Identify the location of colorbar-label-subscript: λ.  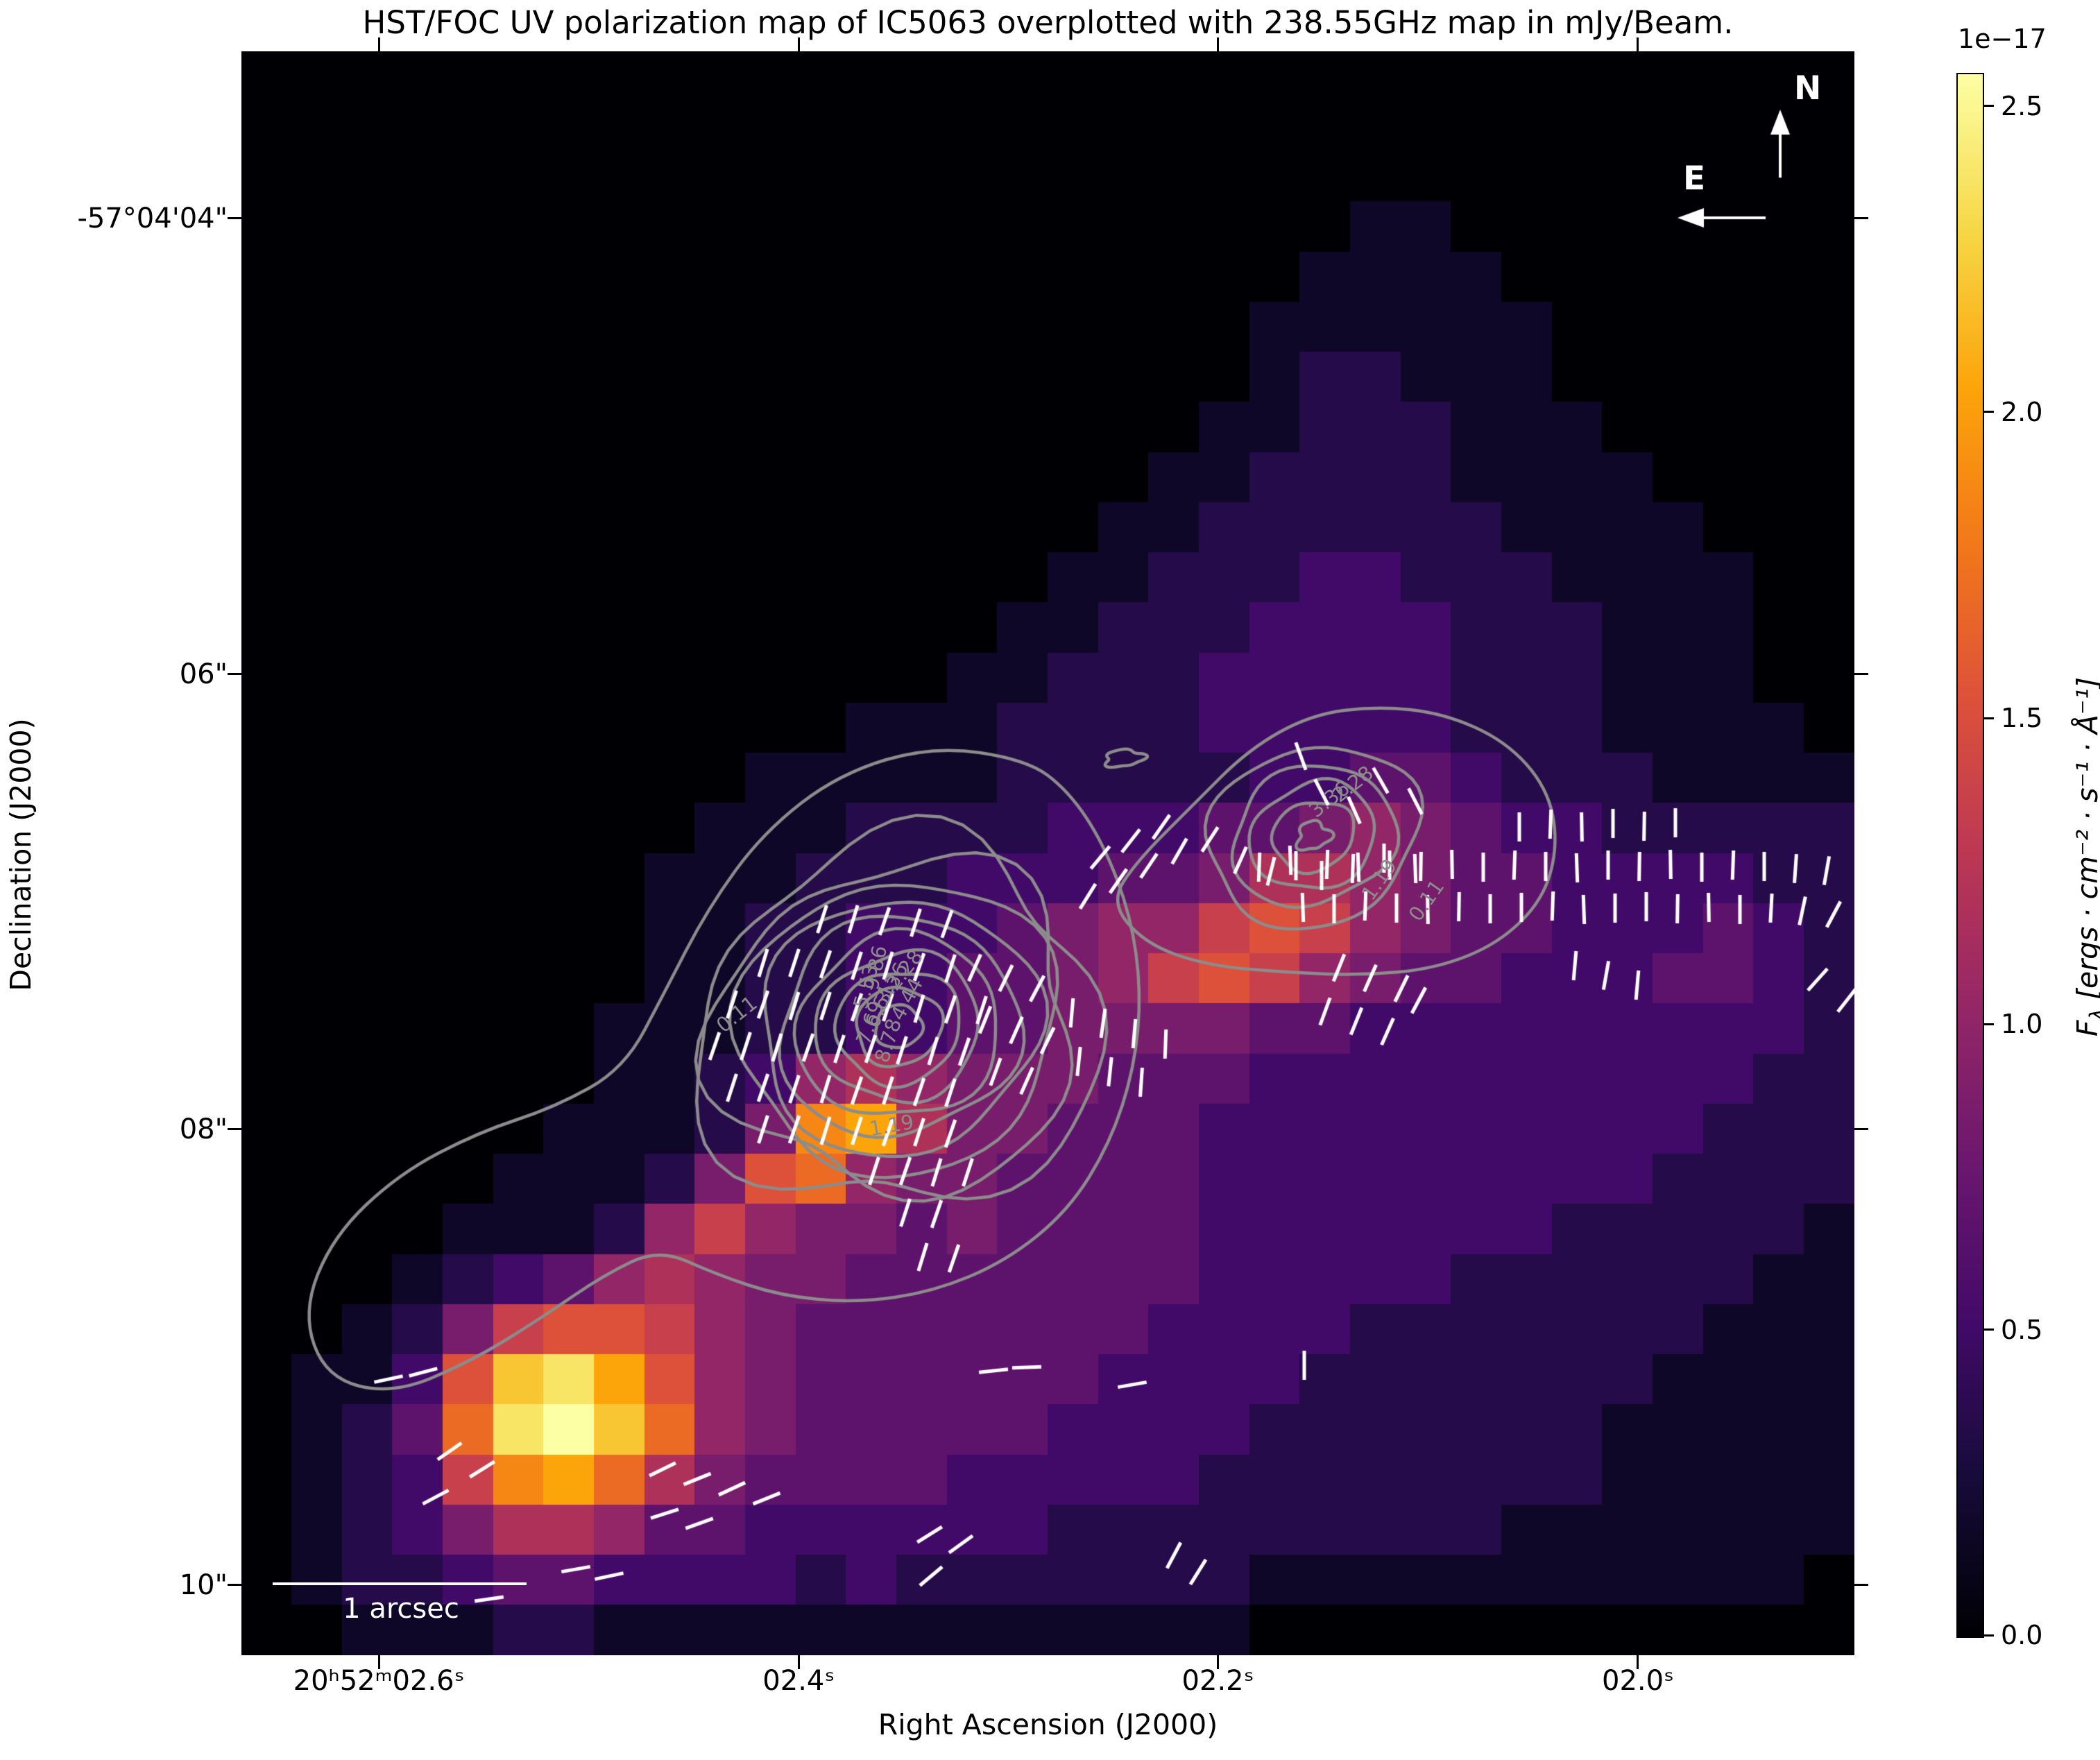
(2092, 1014).